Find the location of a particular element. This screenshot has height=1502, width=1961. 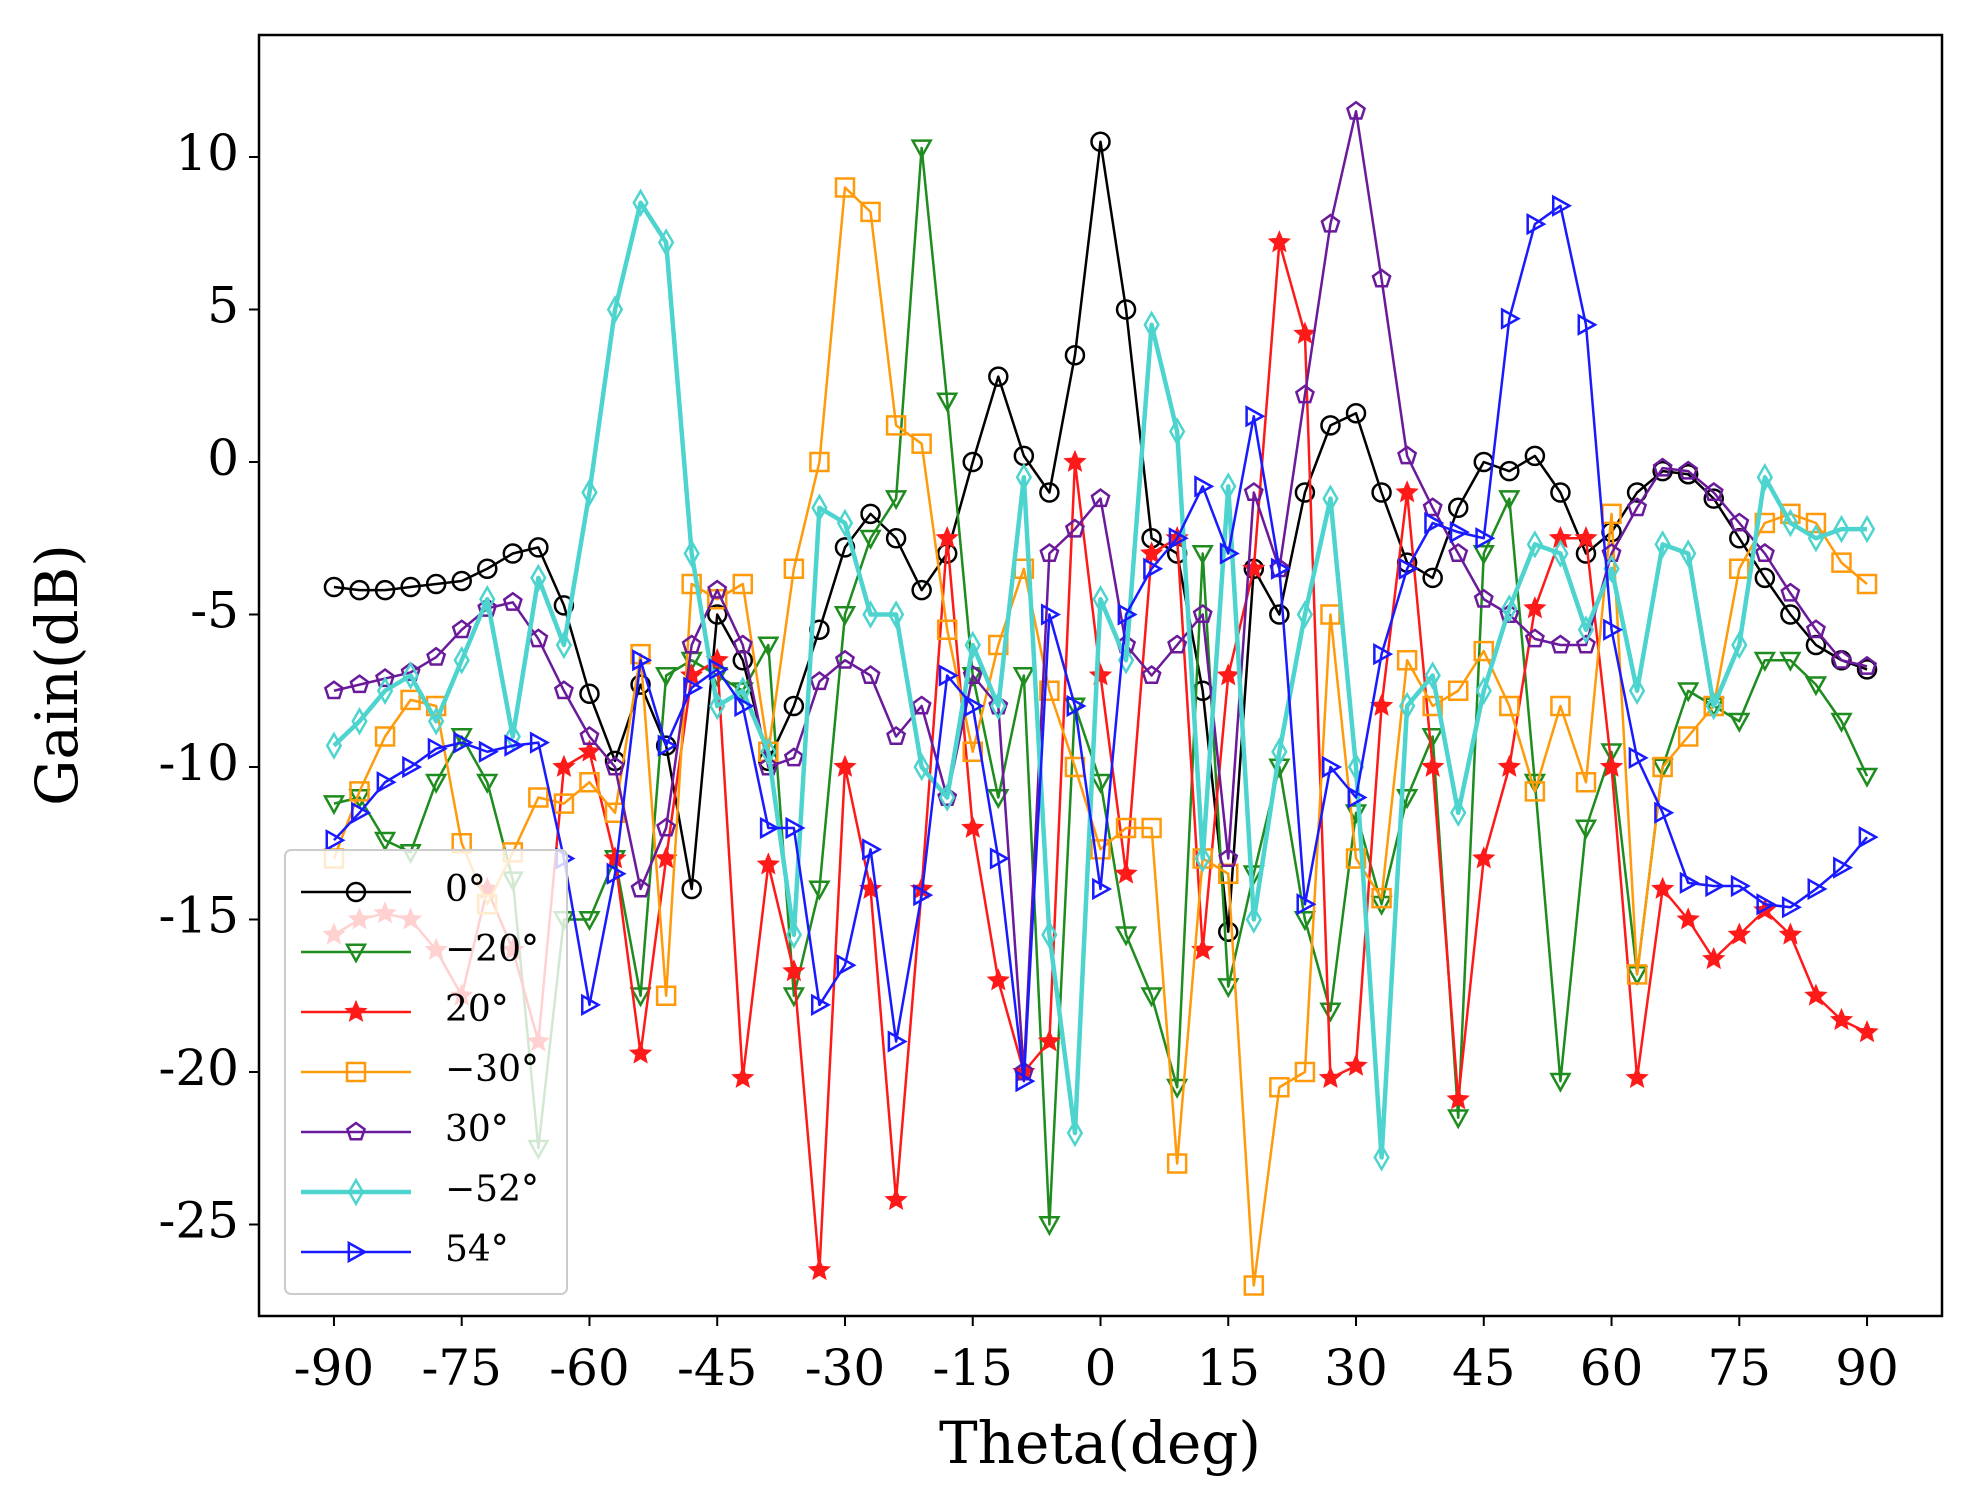

y-tick-label: 5 is located at coordinates (223, 306).